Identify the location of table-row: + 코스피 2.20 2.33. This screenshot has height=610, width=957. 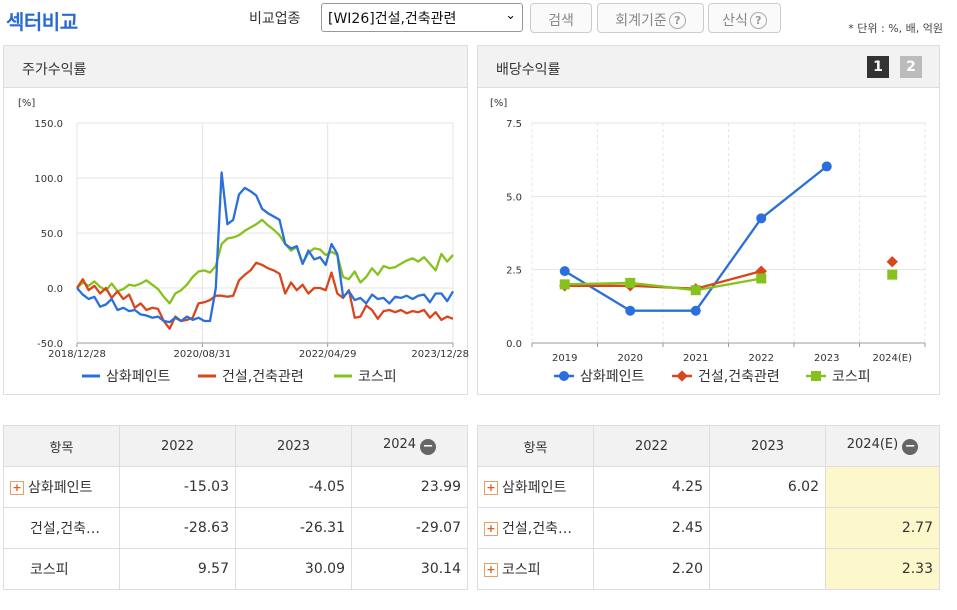
(708, 569).